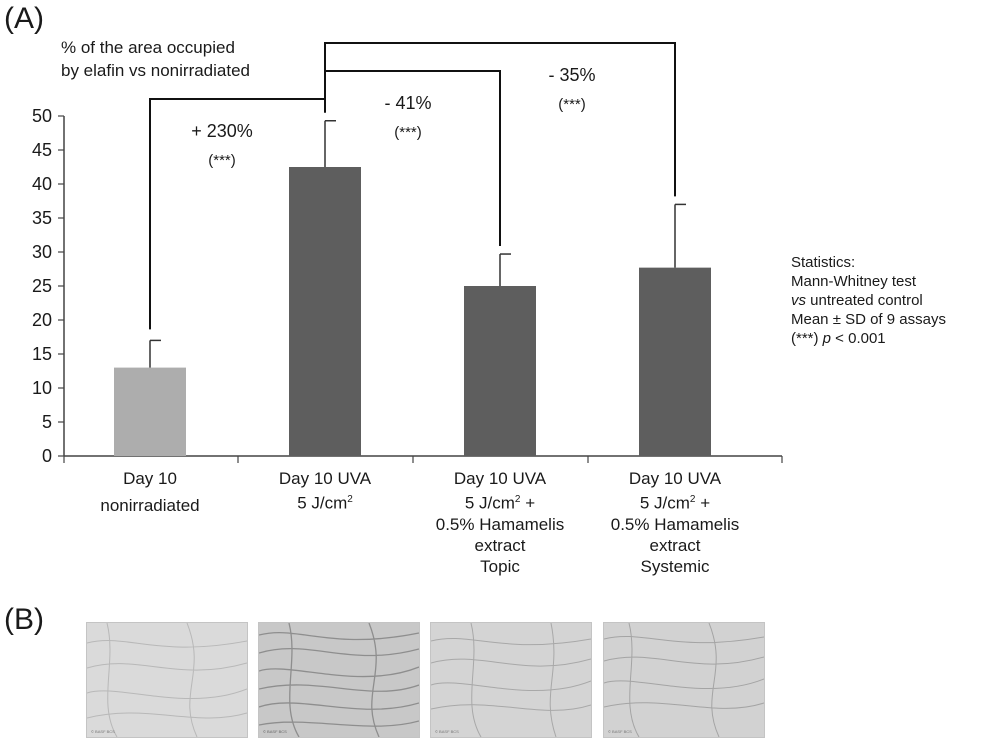  Describe the element at coordinates (675, 566) in the screenshot. I see `x-category-label-line: Systemic` at that location.